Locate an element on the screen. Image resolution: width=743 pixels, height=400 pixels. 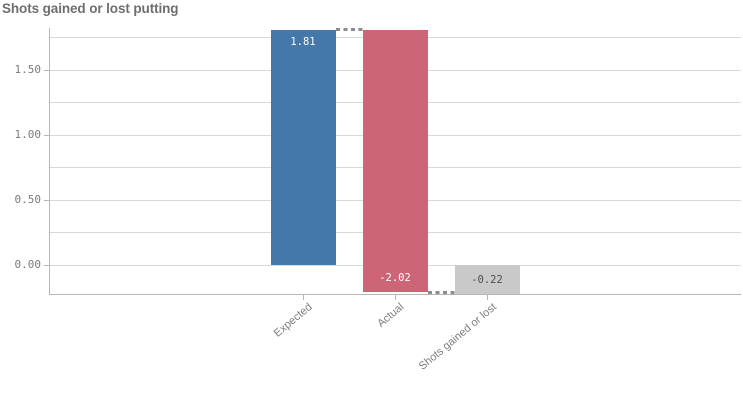
y-axis-tick-label: 1.50 is located at coordinates (28, 69).